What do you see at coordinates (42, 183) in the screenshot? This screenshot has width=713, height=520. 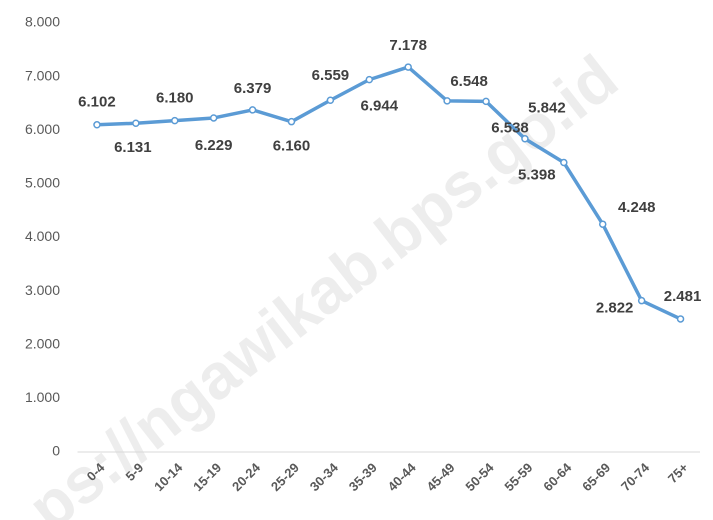 I see `y-tick-label: 5.000` at bounding box center [42, 183].